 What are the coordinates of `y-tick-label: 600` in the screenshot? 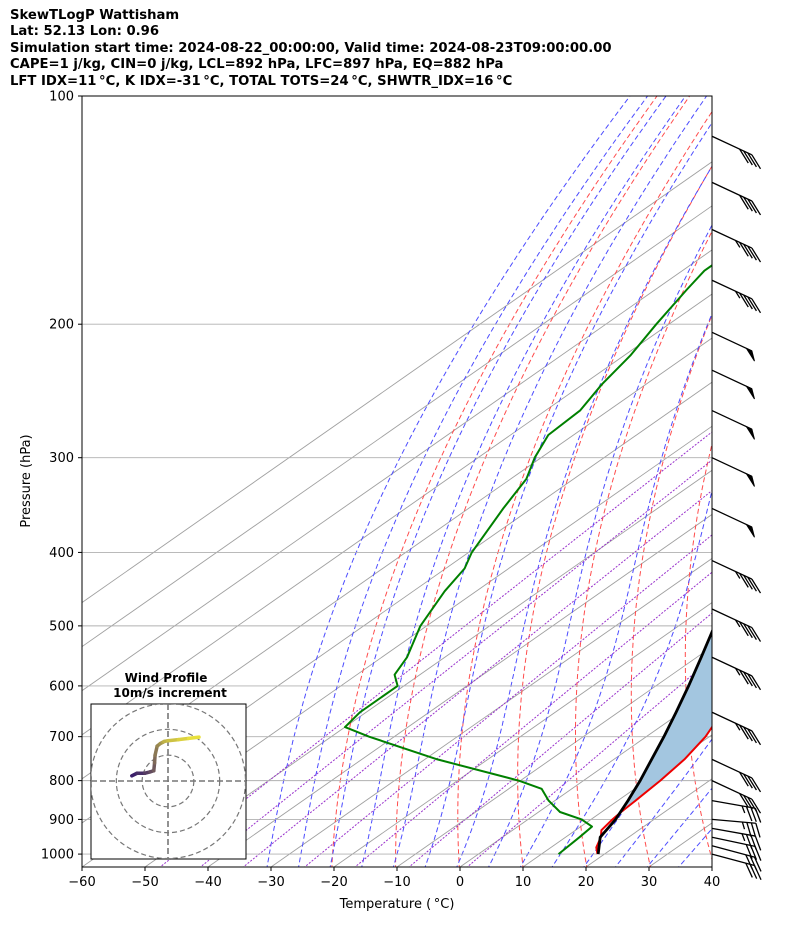 It's located at (61, 686).